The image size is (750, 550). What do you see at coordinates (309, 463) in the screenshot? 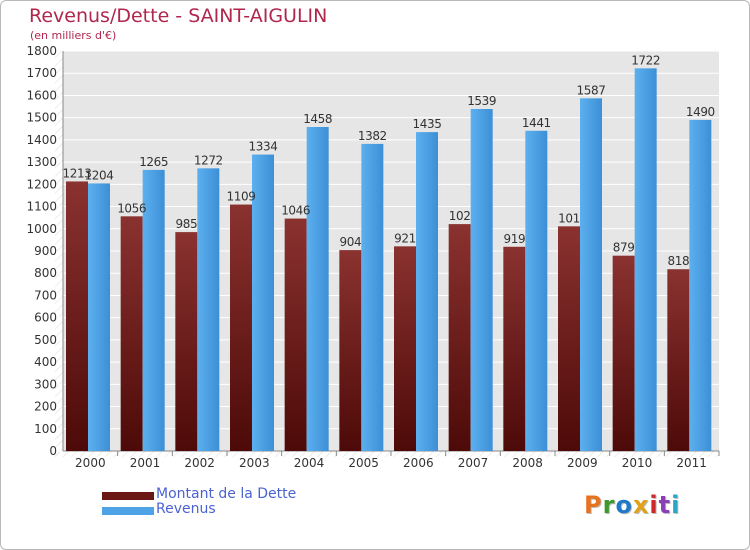
I see `x-tick-label: 2004` at bounding box center [309, 463].